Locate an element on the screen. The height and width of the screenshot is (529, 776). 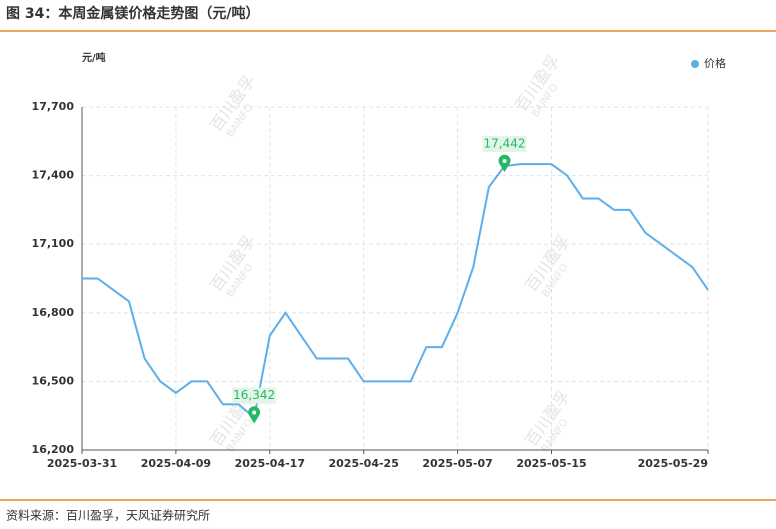
data-label: 16,342 is located at coordinates (254, 395).